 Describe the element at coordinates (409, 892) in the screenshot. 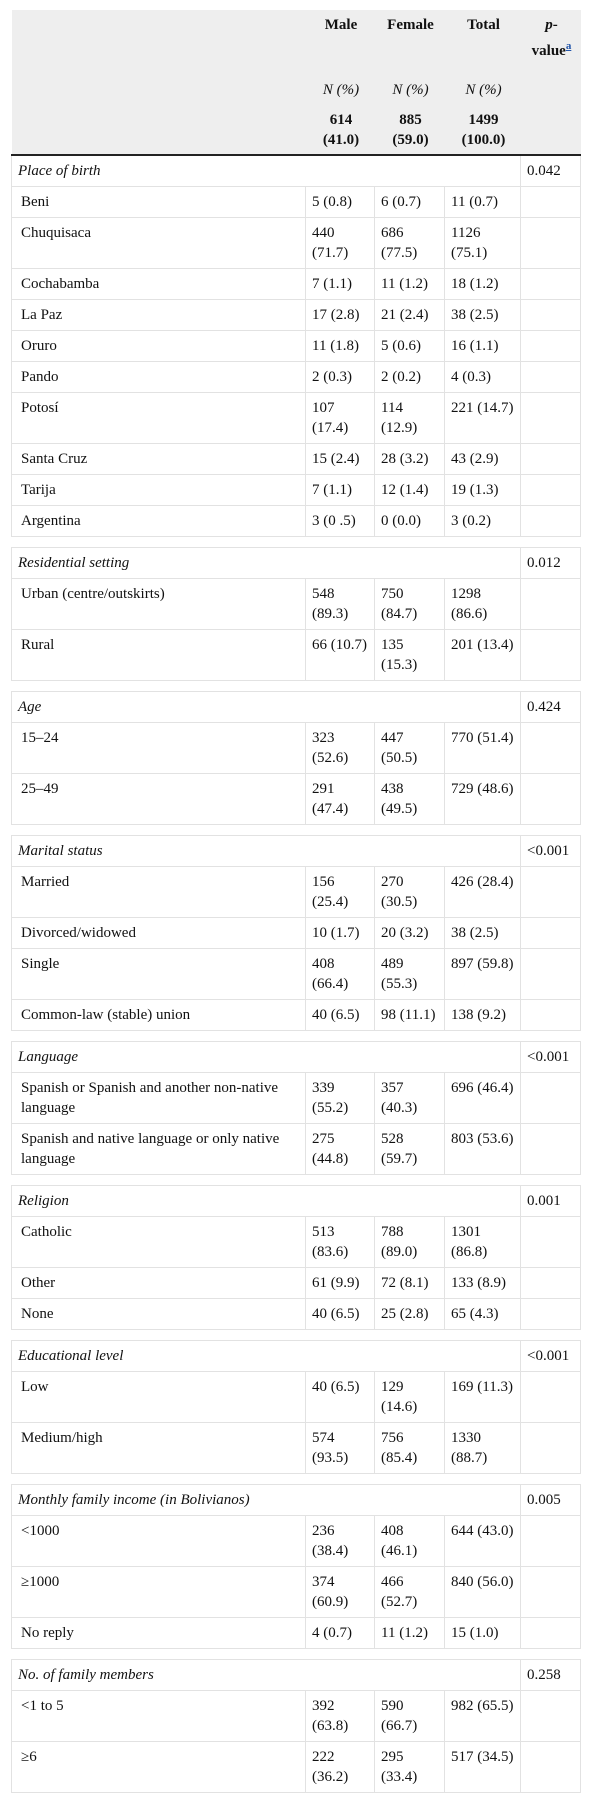

I see `data-cell: 270 (30.5)` at that location.